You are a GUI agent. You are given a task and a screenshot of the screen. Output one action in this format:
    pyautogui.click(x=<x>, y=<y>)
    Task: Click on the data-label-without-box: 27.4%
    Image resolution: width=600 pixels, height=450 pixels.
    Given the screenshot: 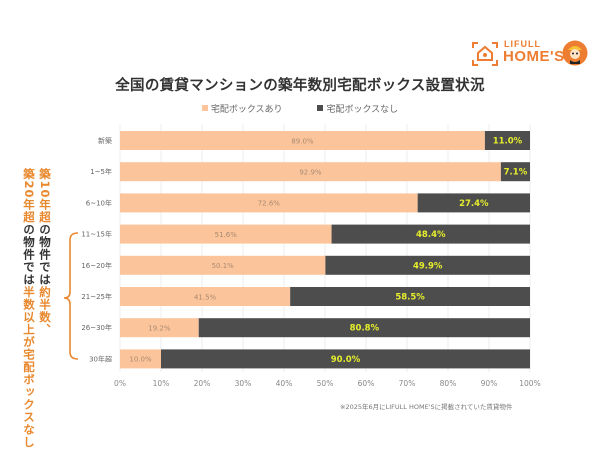 What is the action you would take?
    pyautogui.click(x=474, y=204)
    